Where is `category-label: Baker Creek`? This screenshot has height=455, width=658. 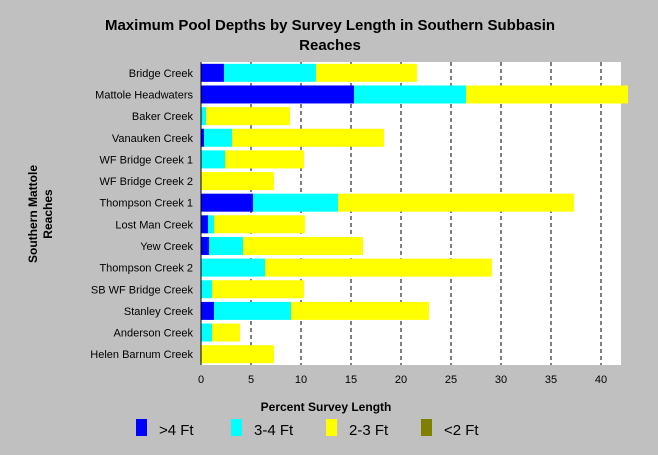 category-label: Baker Creek is located at coordinates (163, 117).